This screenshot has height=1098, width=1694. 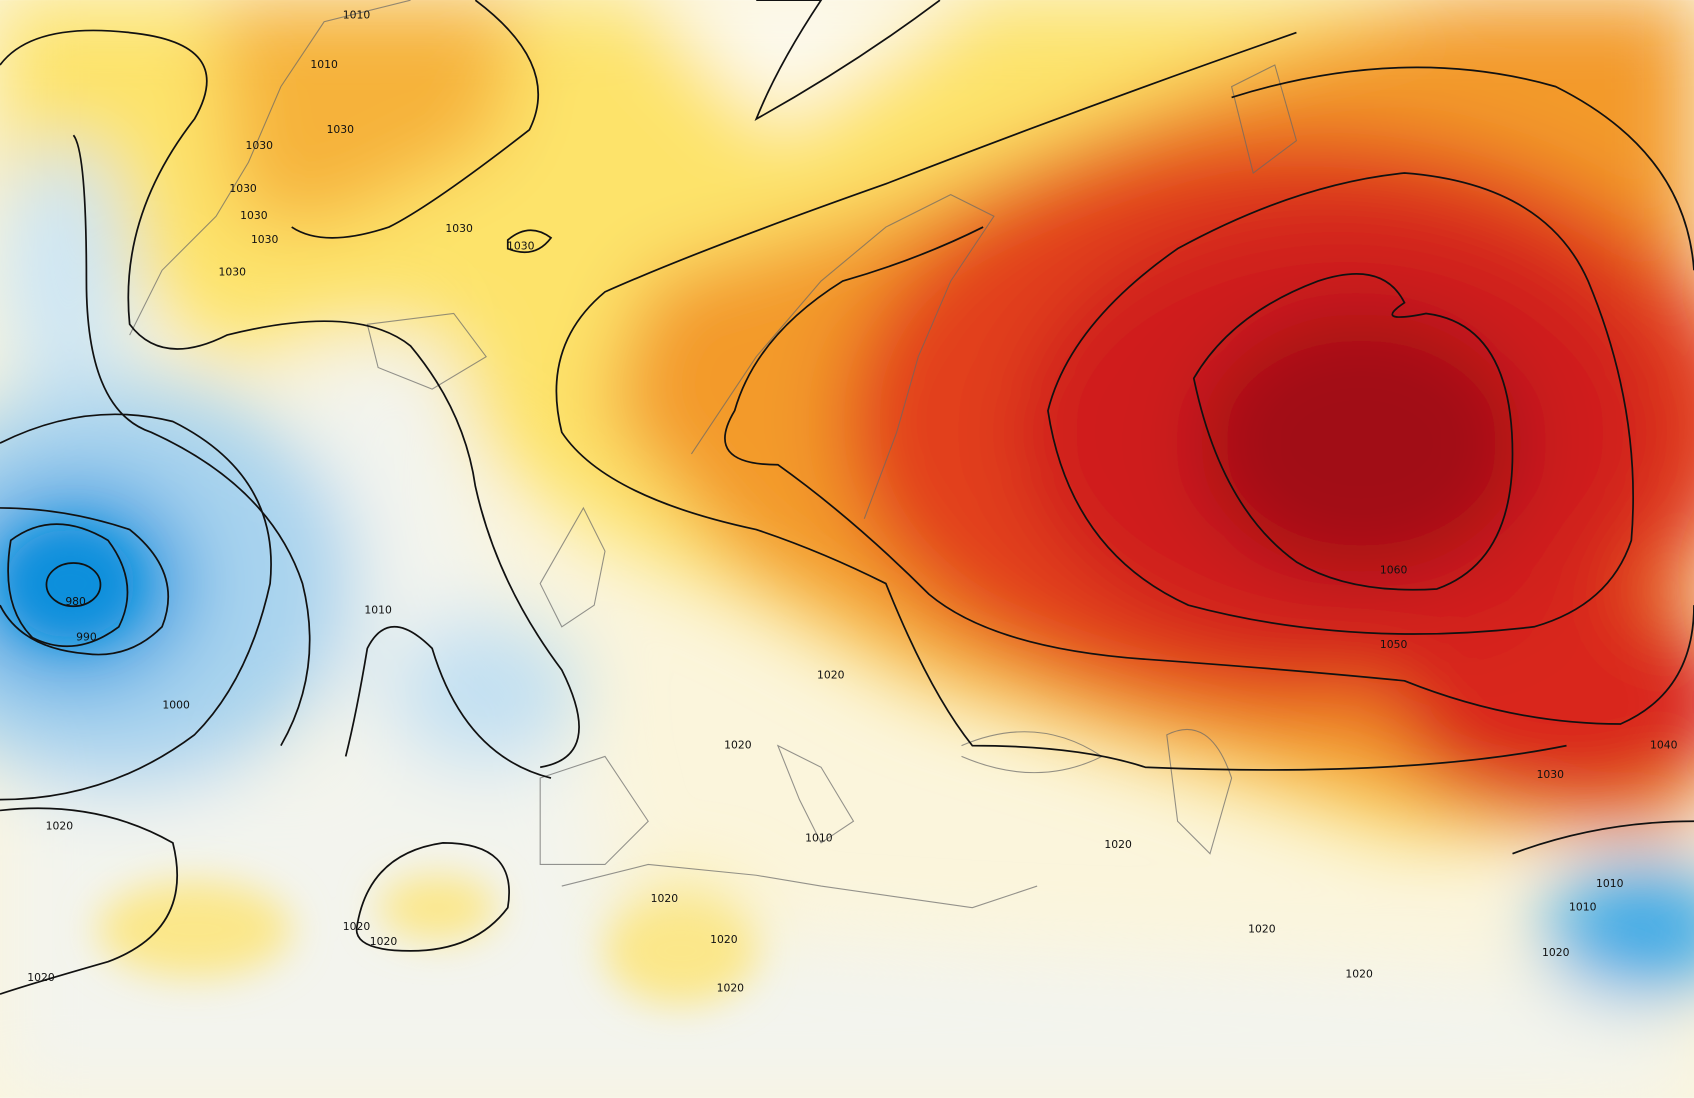 I want to click on isobar-label: 1040, so click(x=1664, y=745).